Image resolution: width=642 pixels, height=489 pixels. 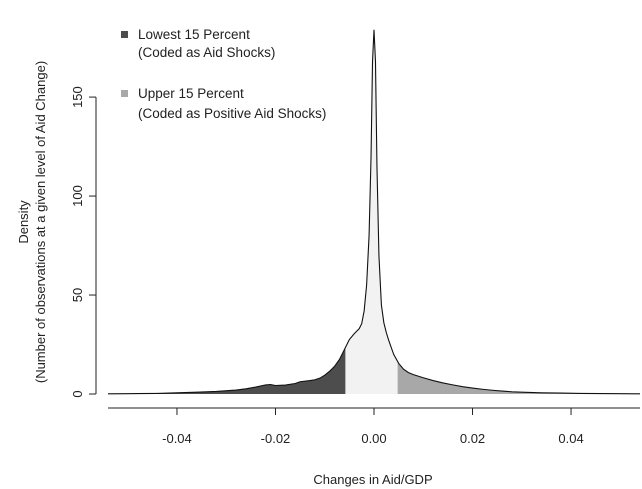 What do you see at coordinates (124, 34) in the screenshot?
I see `legend-swatch-lower` at bounding box center [124, 34].